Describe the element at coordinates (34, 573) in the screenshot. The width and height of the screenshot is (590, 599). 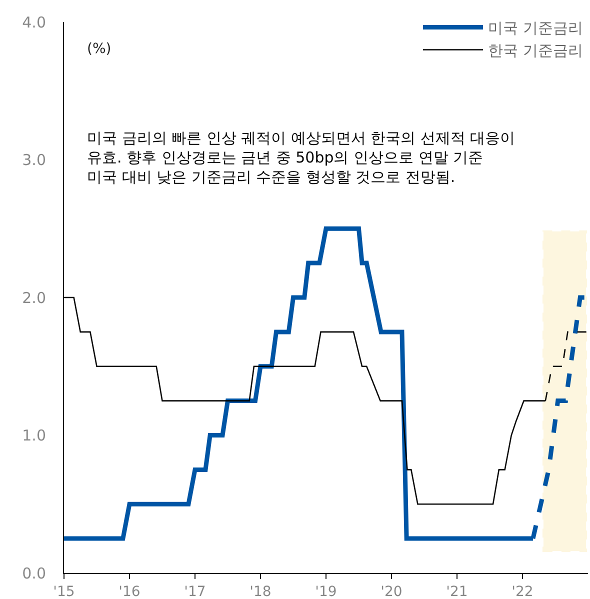
I see `y-tick-label: 0.0` at that location.